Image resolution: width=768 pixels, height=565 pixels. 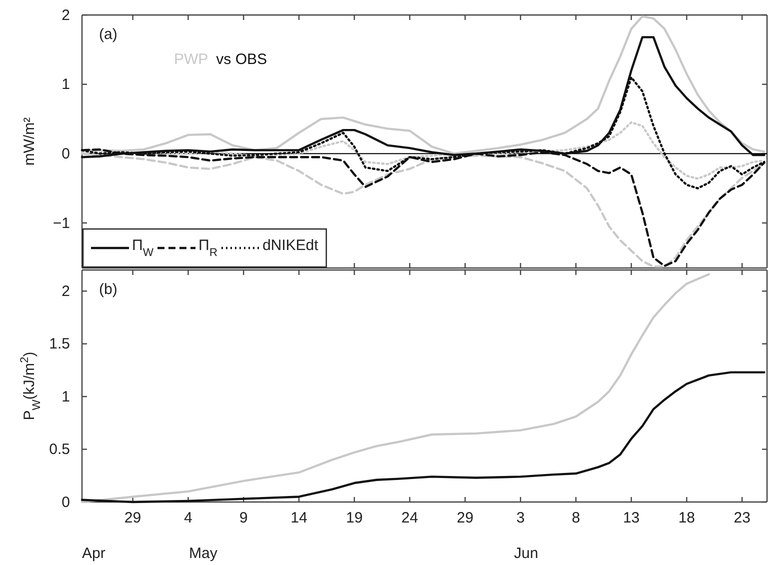 I want to click on annotation: (b), so click(x=108, y=289).